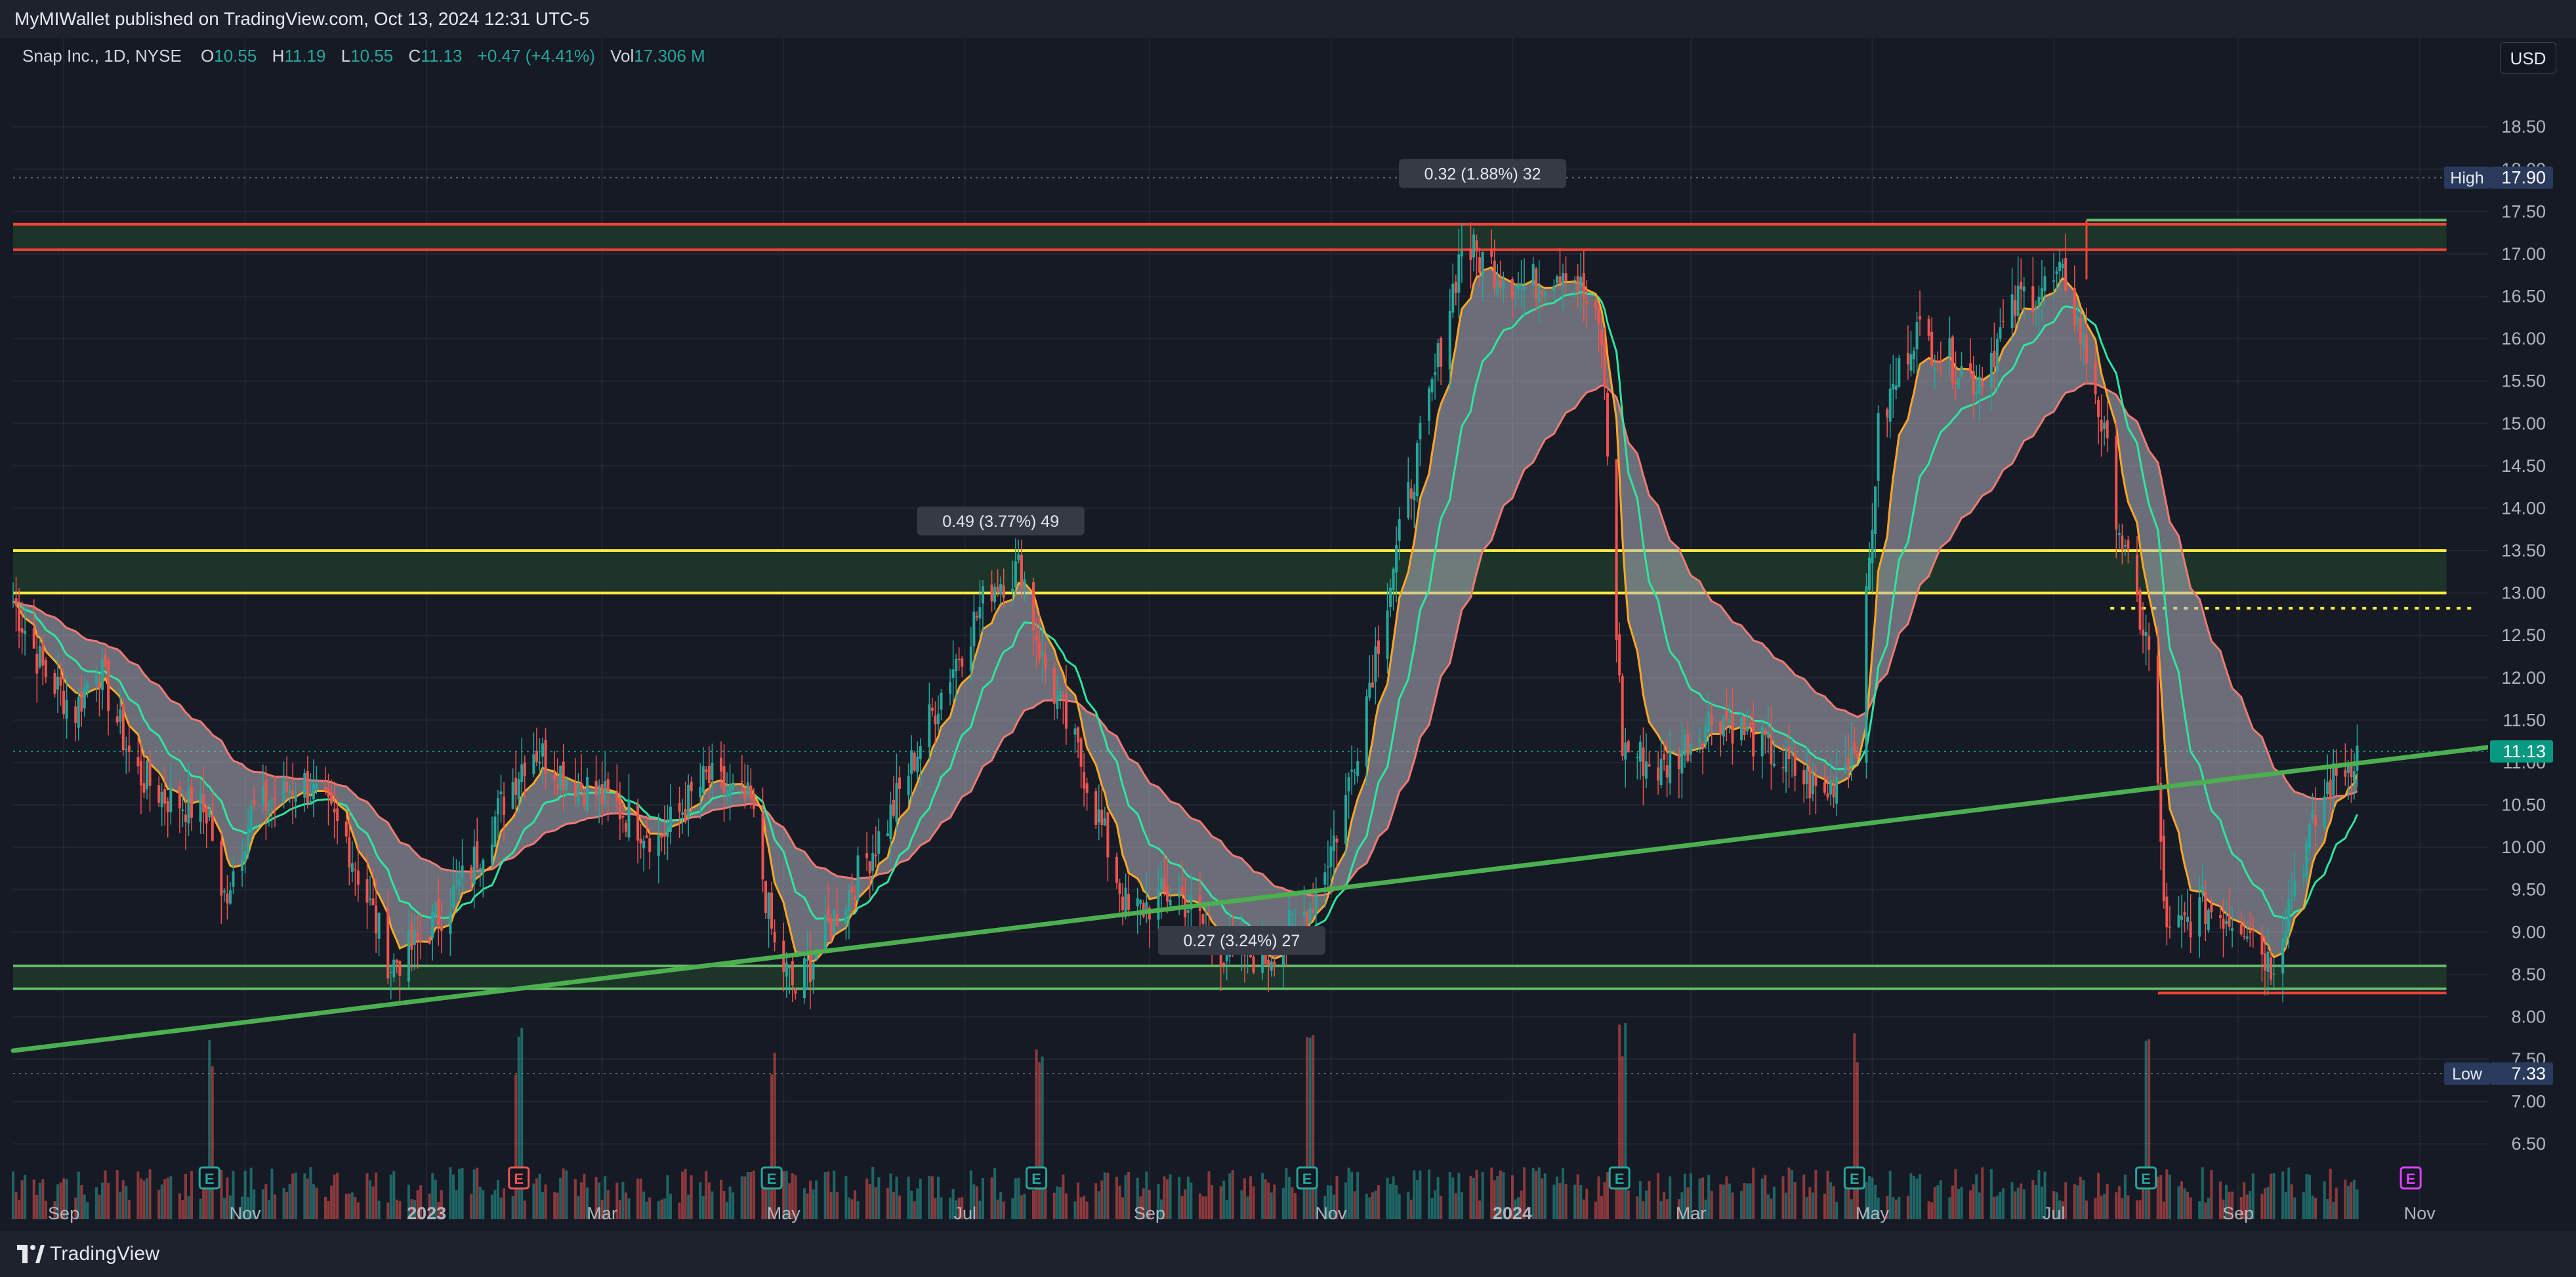 The height and width of the screenshot is (1277, 2576). Describe the element at coordinates (278, 56) in the screenshot. I see `legend-high-label: H` at that location.